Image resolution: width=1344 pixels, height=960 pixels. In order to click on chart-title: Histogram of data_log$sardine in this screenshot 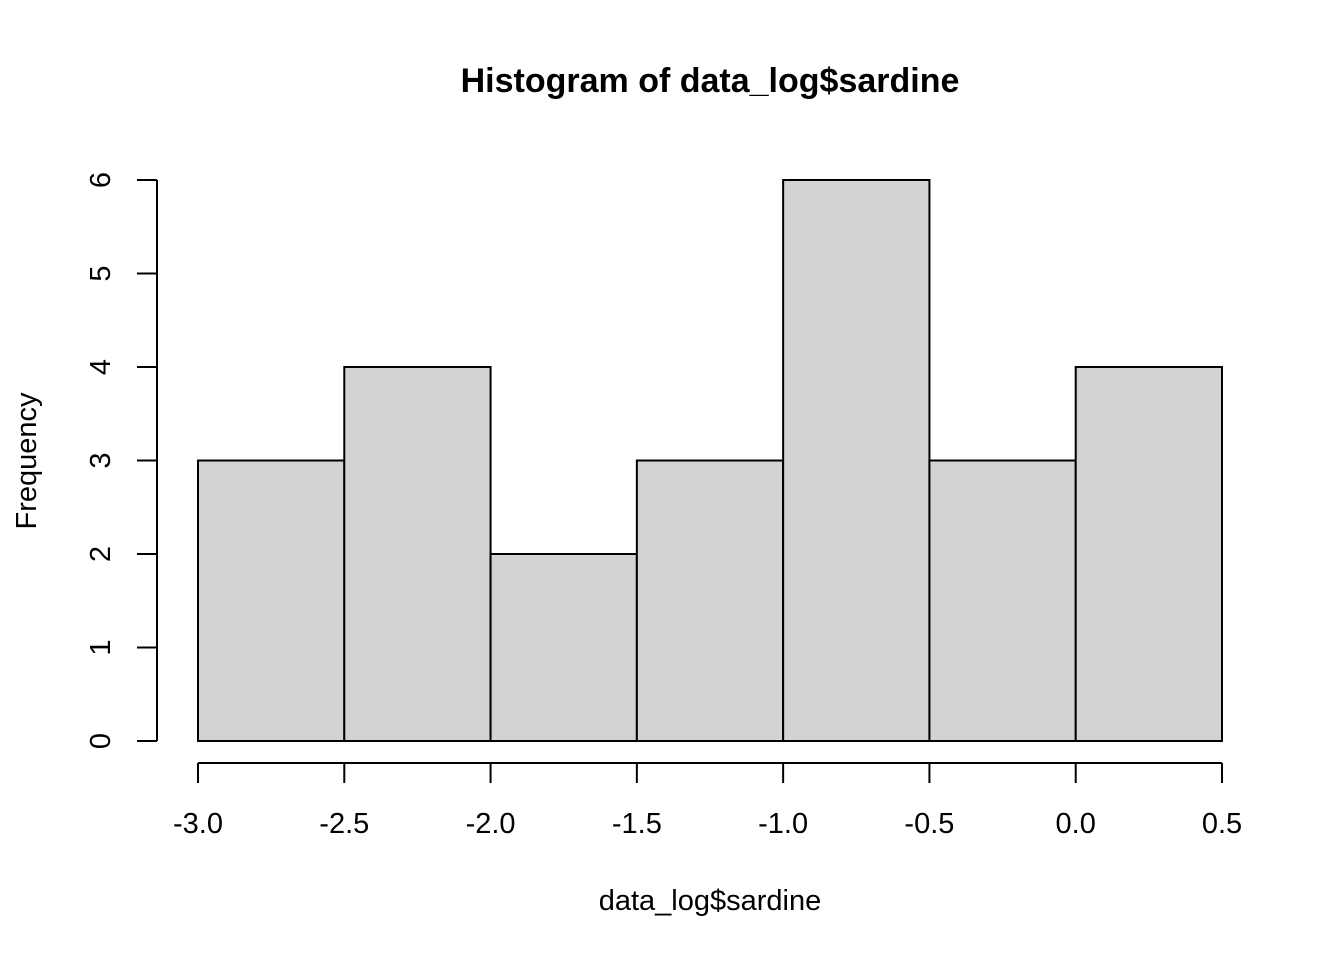, I will do `click(710, 81)`.